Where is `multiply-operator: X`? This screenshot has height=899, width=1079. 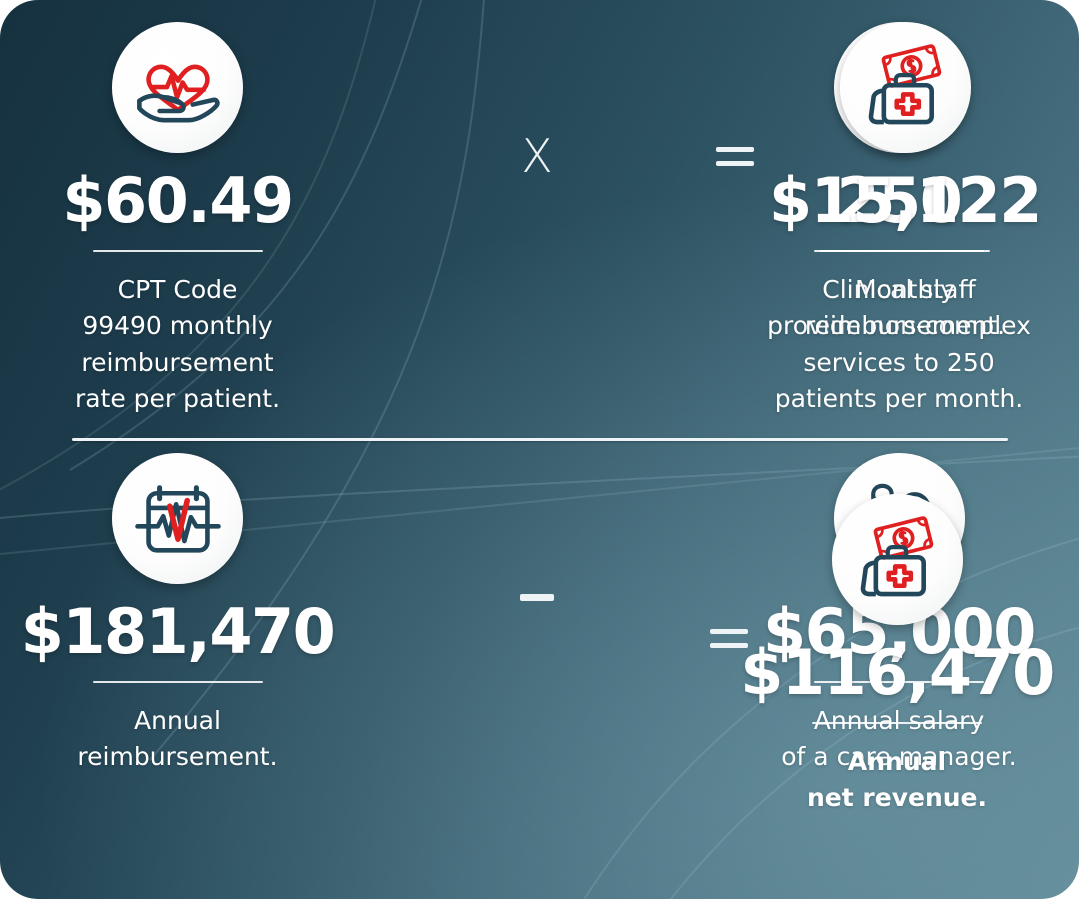
multiply-operator: X is located at coordinates (537, 156).